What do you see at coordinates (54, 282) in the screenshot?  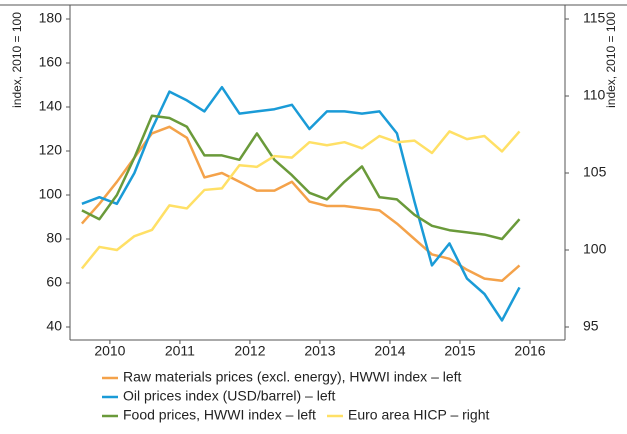 I see `y-tick-label: 60` at bounding box center [54, 282].